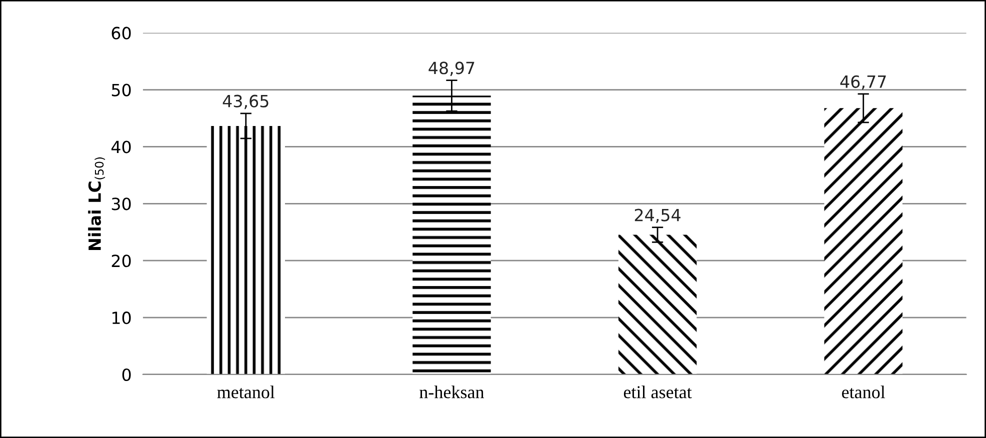  What do you see at coordinates (658, 392) in the screenshot?
I see `x-tick-label: etil asetat` at bounding box center [658, 392].